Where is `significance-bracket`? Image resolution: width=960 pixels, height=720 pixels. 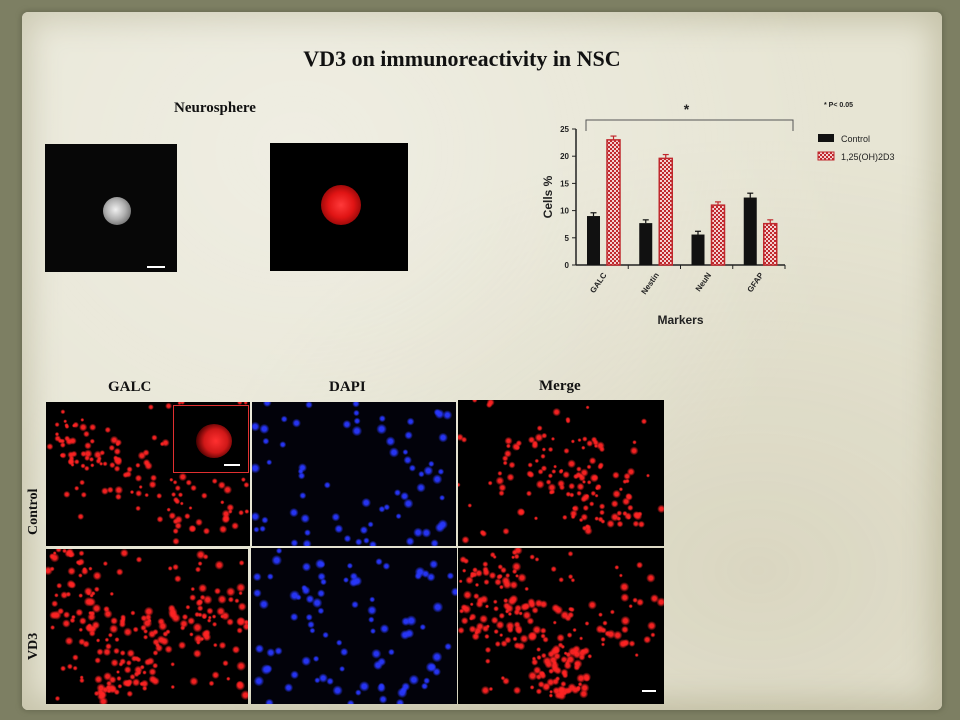
significance-bracket is located at coordinates (689, 125).